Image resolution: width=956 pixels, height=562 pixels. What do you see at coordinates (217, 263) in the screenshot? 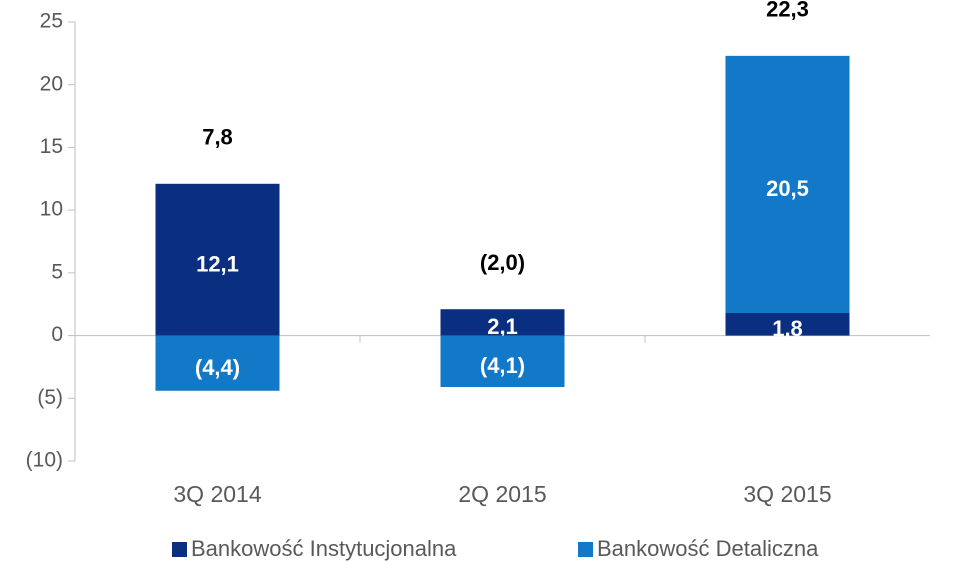
I see `value-label: 12,1` at bounding box center [217, 263].